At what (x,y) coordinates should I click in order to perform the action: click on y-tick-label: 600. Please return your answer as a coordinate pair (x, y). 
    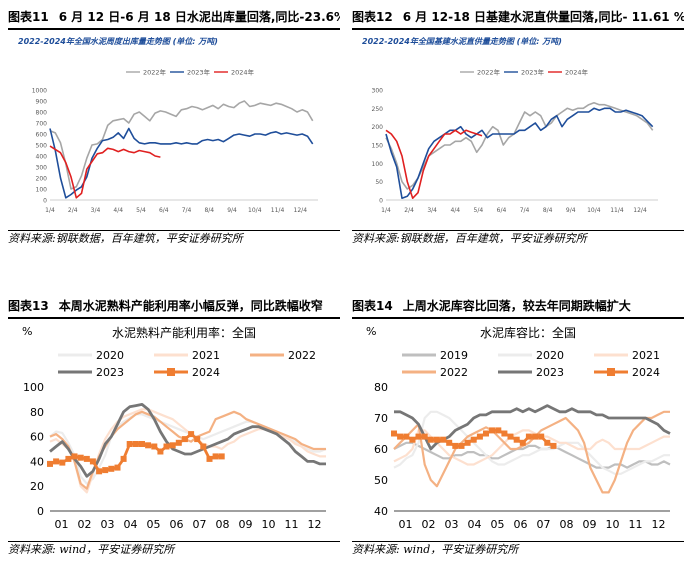
    Looking at the image, I should click on (42, 135).